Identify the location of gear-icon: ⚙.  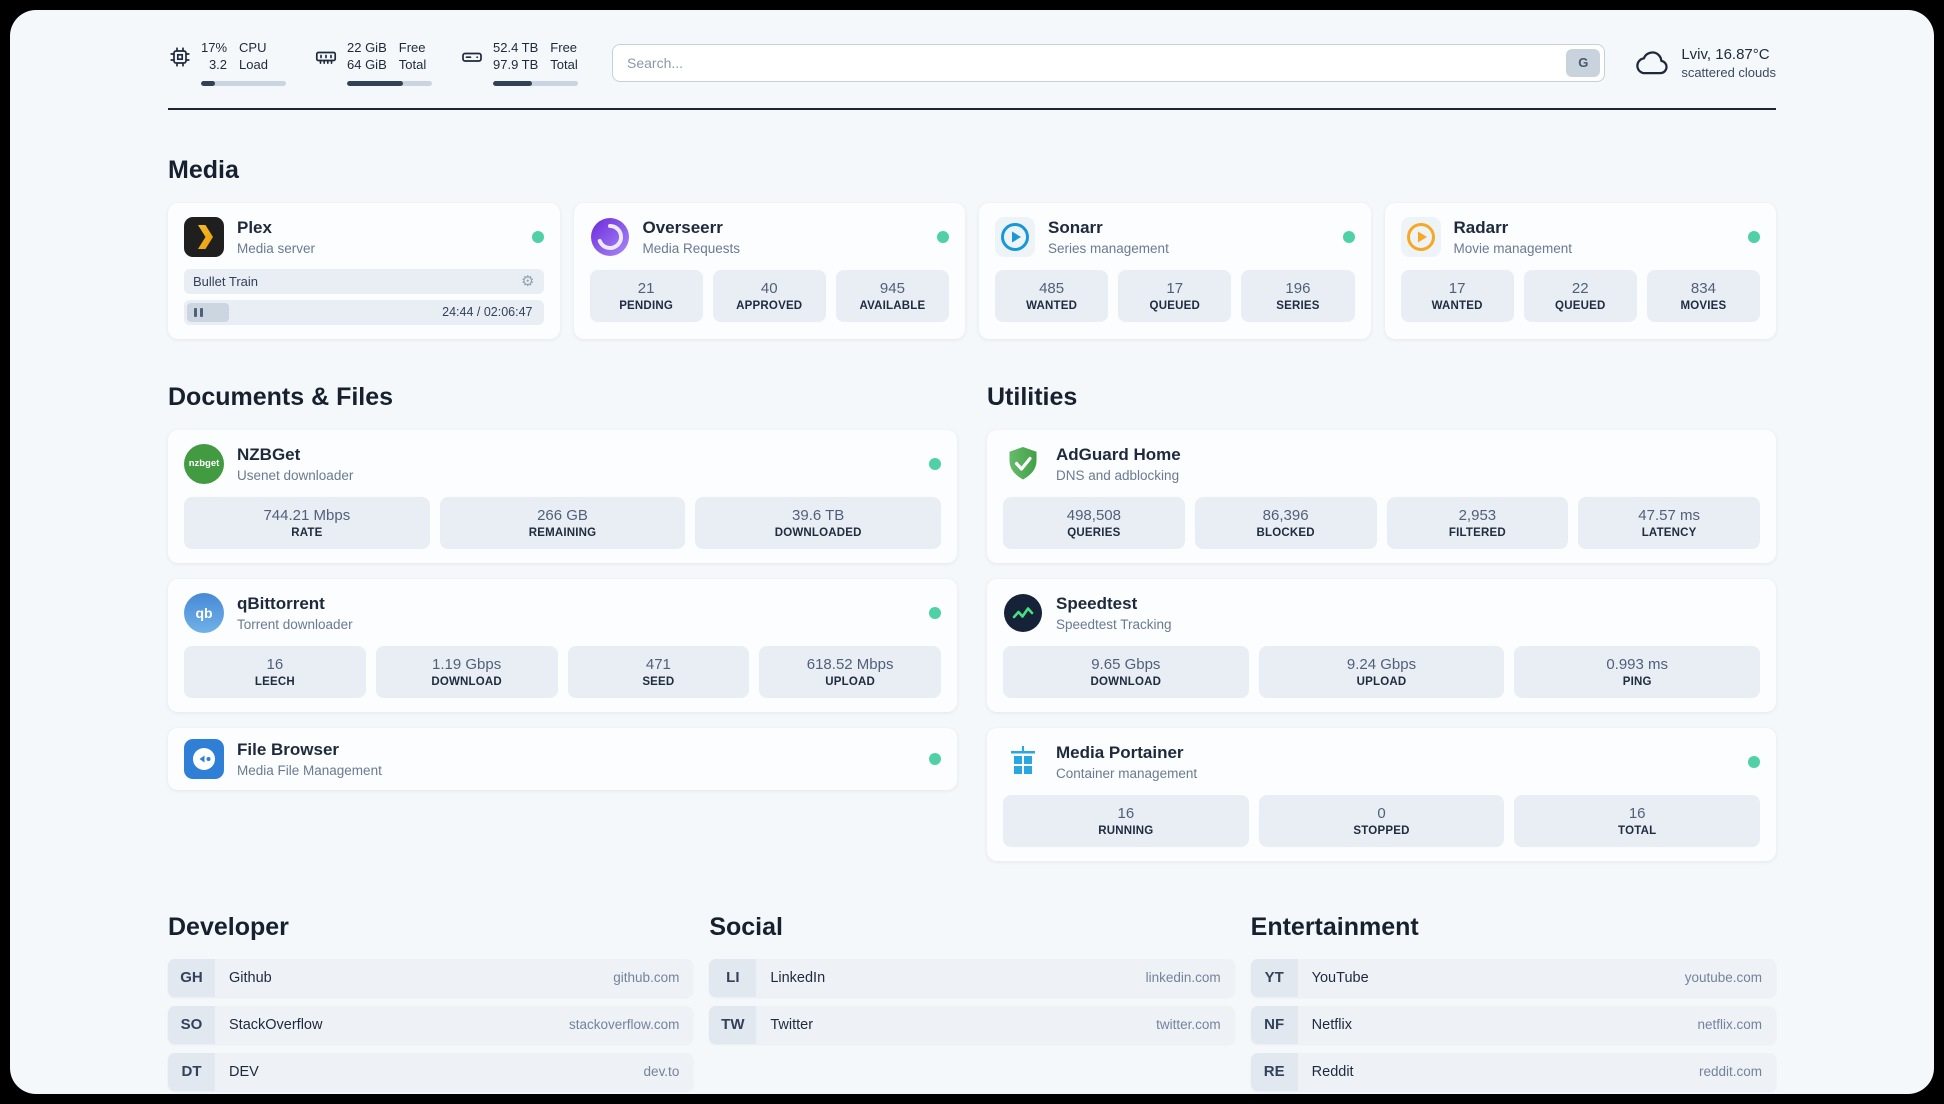
(528, 281).